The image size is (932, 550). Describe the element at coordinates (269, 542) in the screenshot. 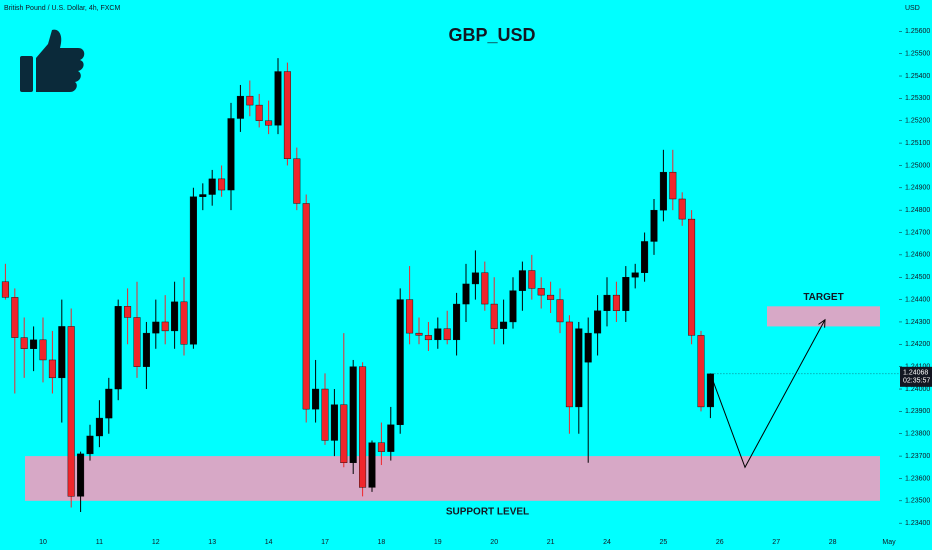

I see `x-tick-label: 14` at that location.